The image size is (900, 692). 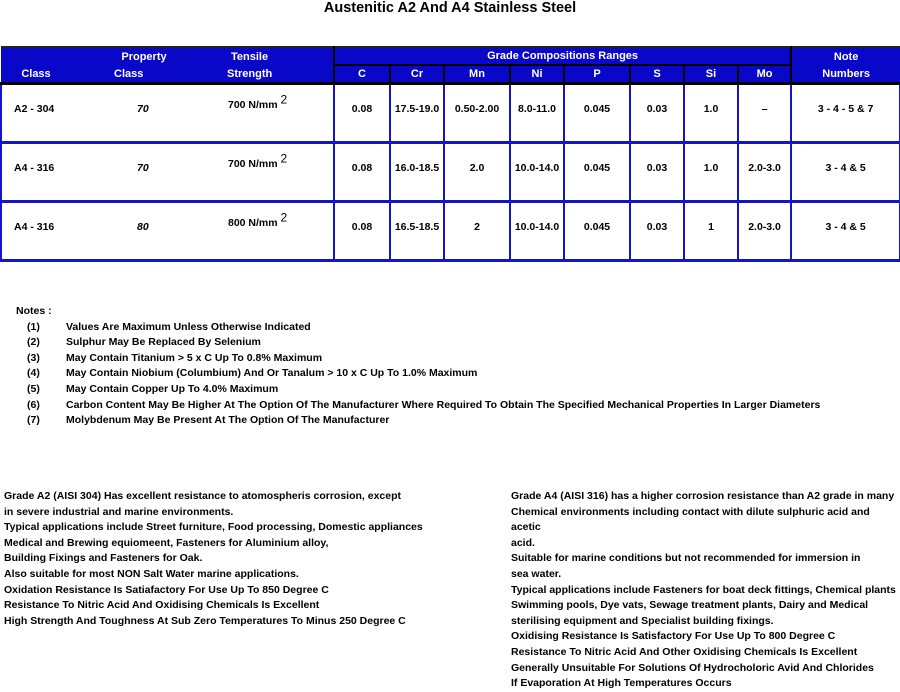 What do you see at coordinates (417, 74) in the screenshot?
I see `header-element-cr: Cr` at bounding box center [417, 74].